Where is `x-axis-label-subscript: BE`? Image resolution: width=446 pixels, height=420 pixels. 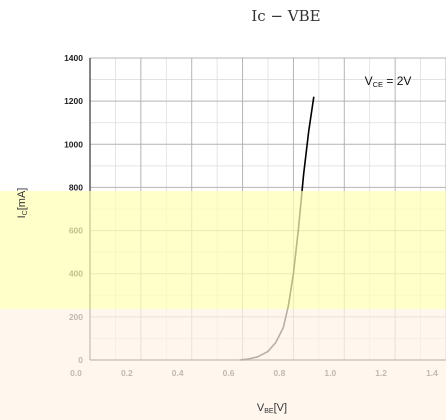 x-axis-label-subscript: BE is located at coordinates (269, 411).